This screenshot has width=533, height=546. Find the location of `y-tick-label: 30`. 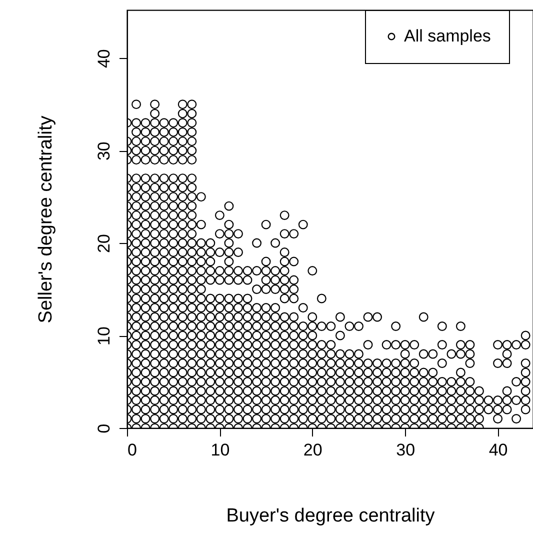

y-tick-label: 30 is located at coordinates (104, 151).